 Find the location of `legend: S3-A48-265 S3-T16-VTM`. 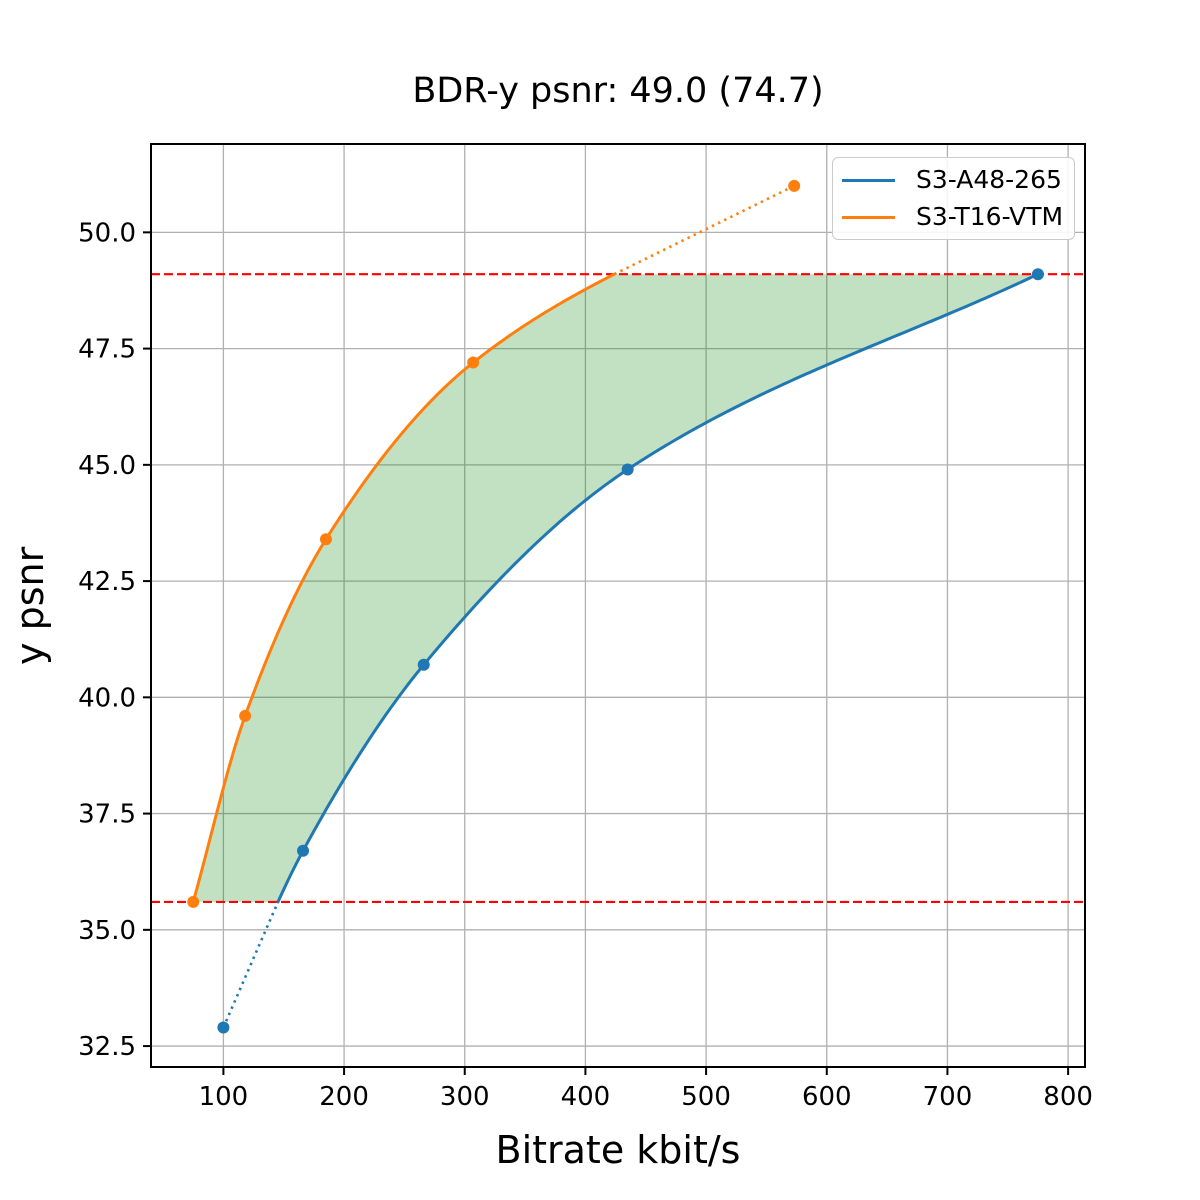

legend: S3-A48-265 S3-T16-VTM is located at coordinates (953, 198).